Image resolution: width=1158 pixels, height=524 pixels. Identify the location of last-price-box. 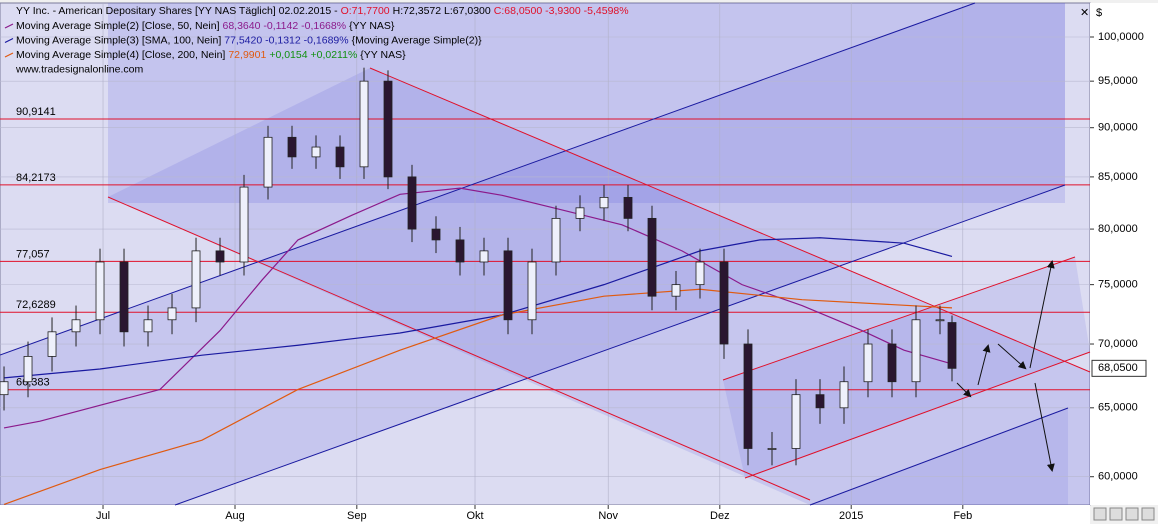
(1119, 368).